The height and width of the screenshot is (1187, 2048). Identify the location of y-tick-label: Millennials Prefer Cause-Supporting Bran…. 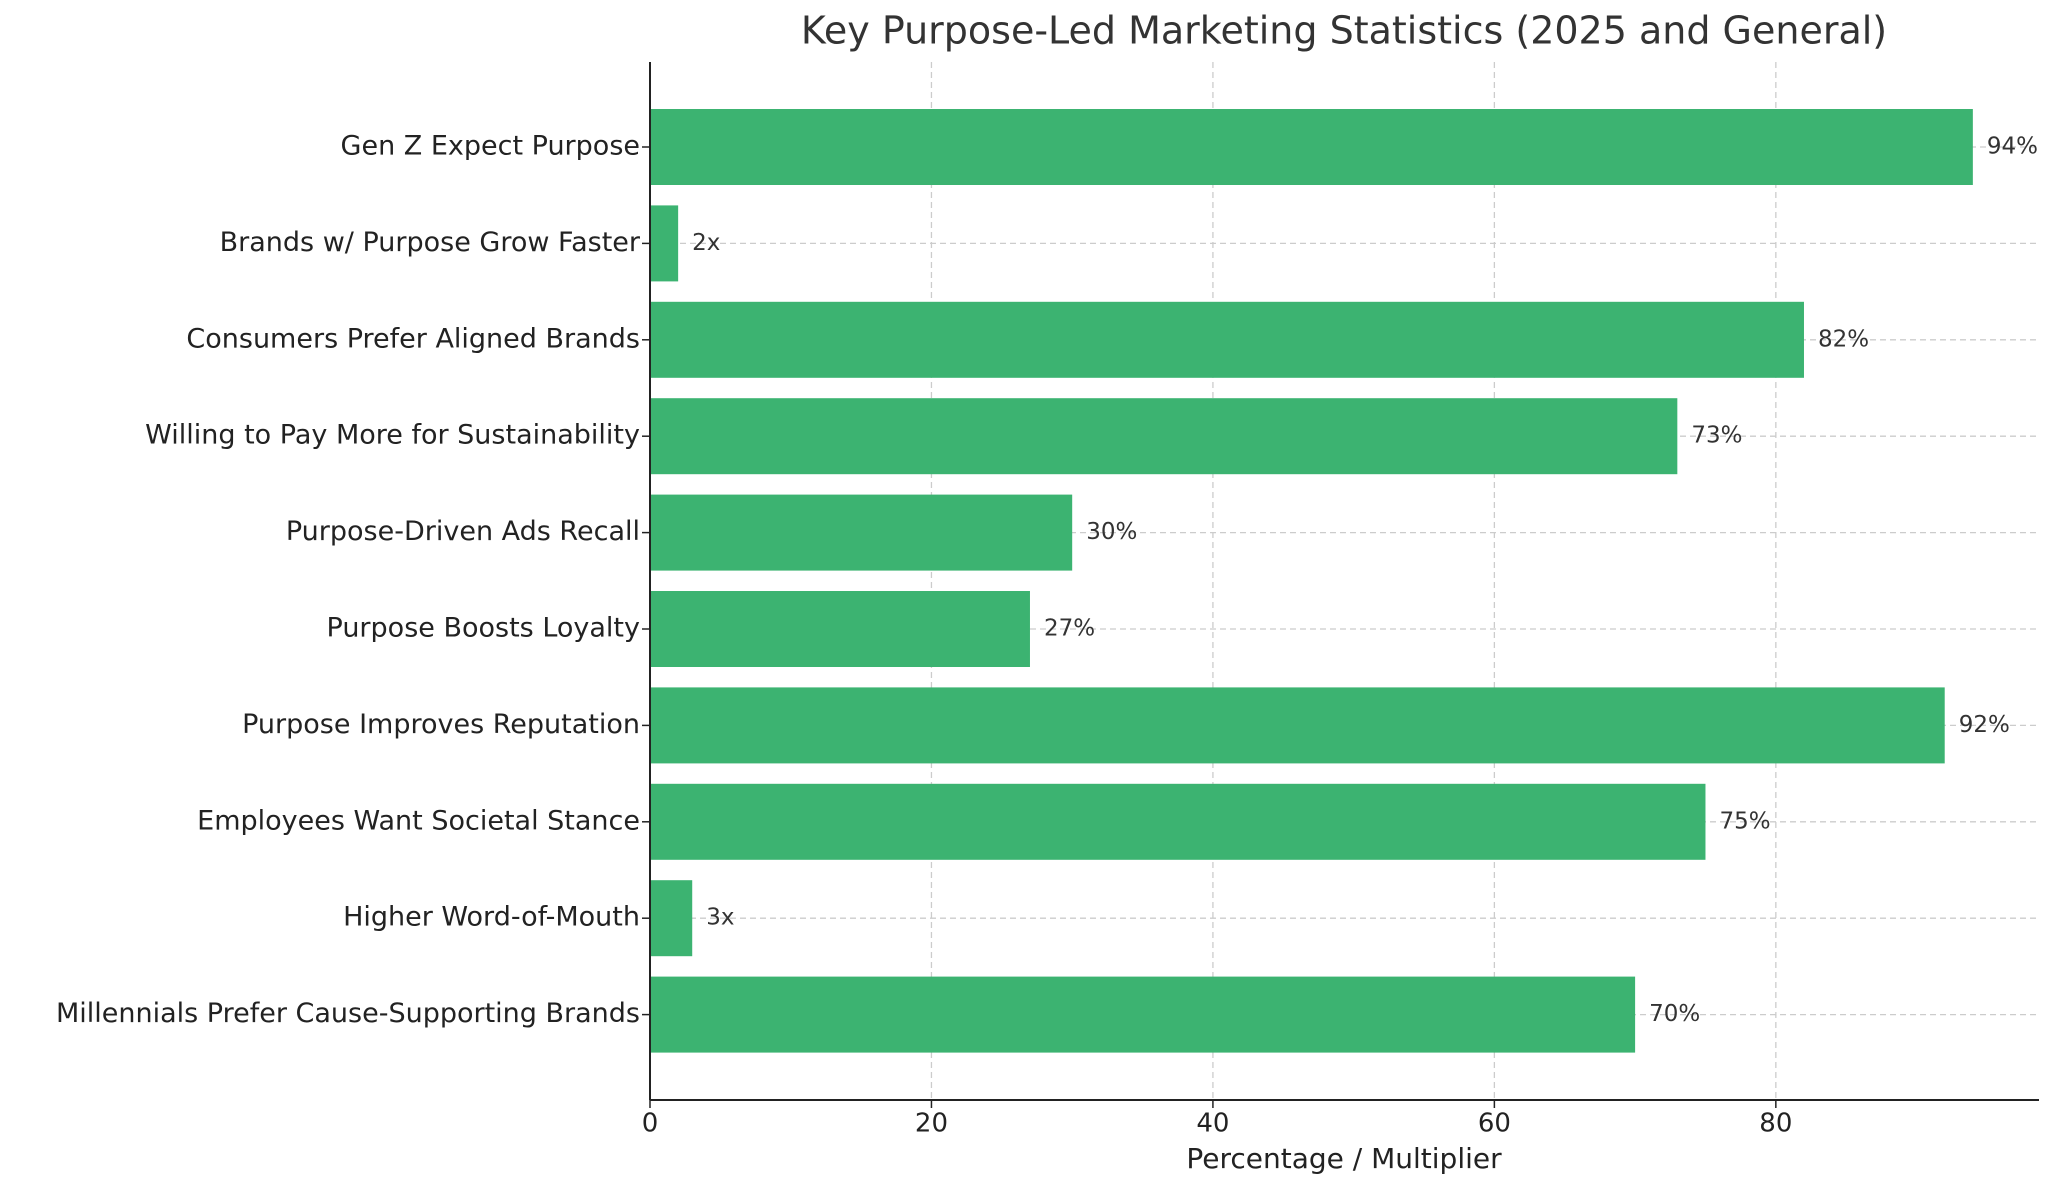
(348, 1013).